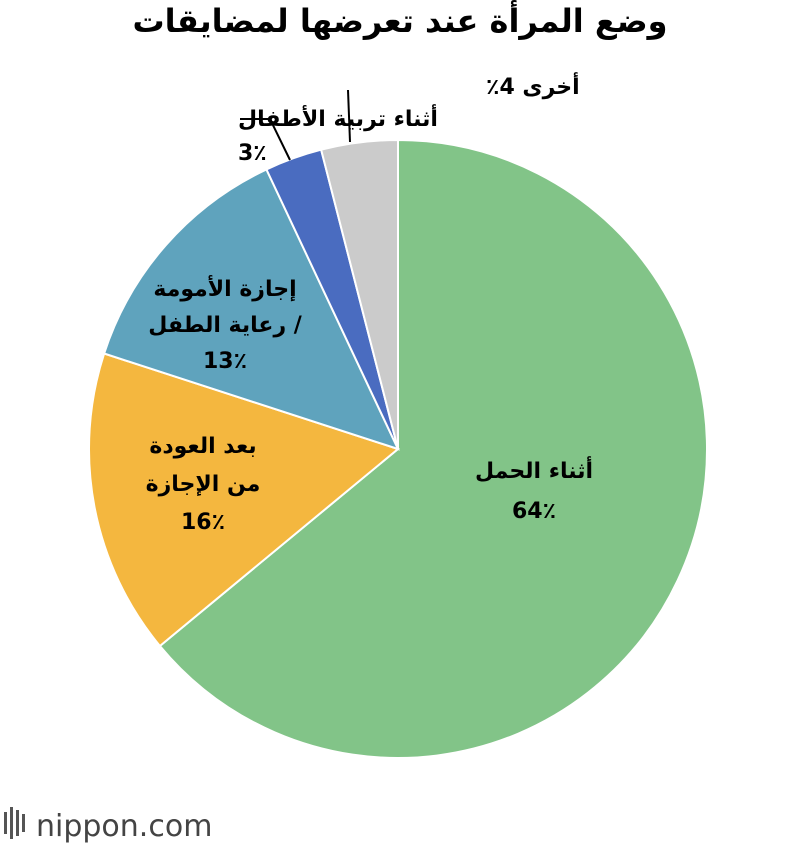  I want to click on logo-text: nippon.com, so click(124, 826).